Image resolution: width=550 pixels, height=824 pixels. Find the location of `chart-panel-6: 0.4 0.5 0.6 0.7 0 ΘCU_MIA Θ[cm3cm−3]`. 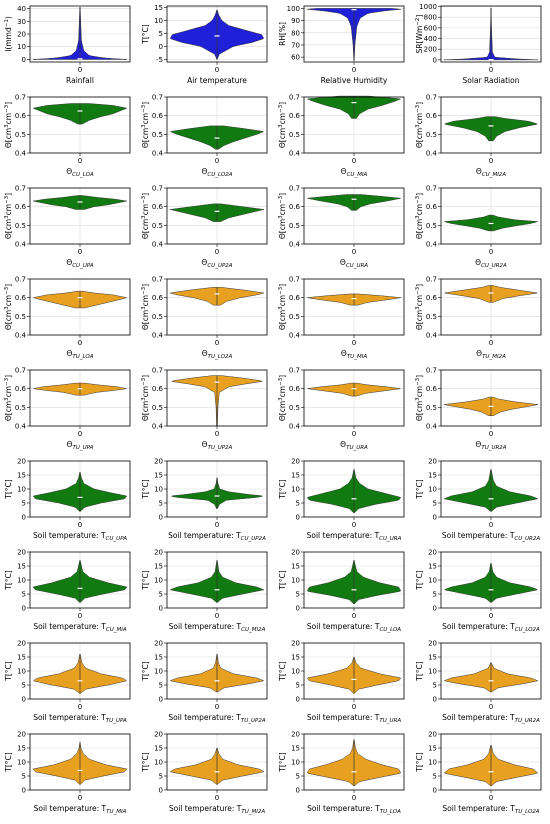

chart-panel-6: 0.4 0.5 0.6 0.7 0 ΘCU_MIA Θ[cm3cm−3] is located at coordinates (341, 136).